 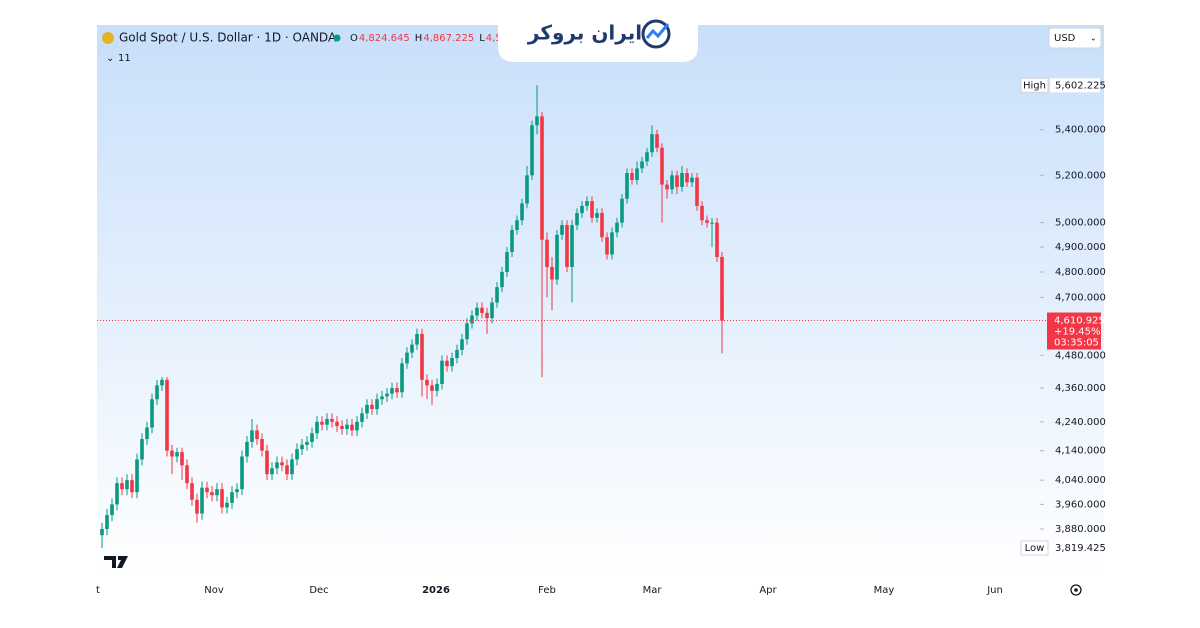 What do you see at coordinates (354, 38) in the screenshot?
I see `ohlc-key: O` at bounding box center [354, 38].